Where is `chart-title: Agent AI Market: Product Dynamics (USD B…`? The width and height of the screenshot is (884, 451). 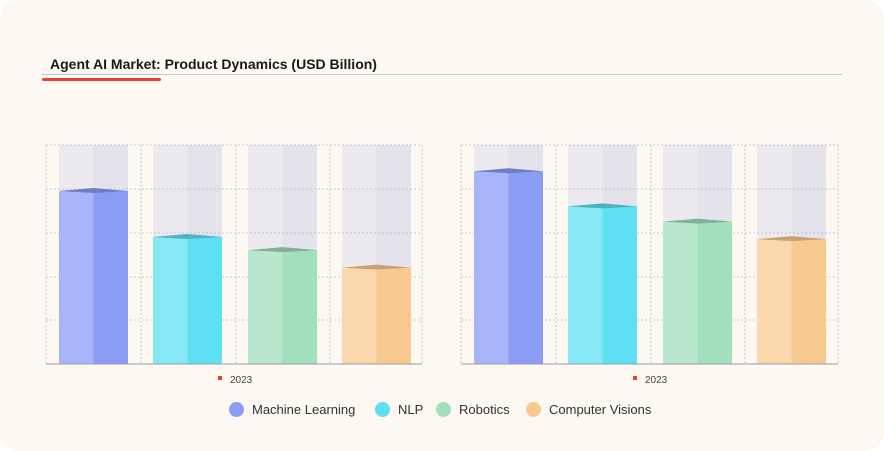
chart-title: Agent AI Market: Product Dynamics (USD B… is located at coordinates (213, 64).